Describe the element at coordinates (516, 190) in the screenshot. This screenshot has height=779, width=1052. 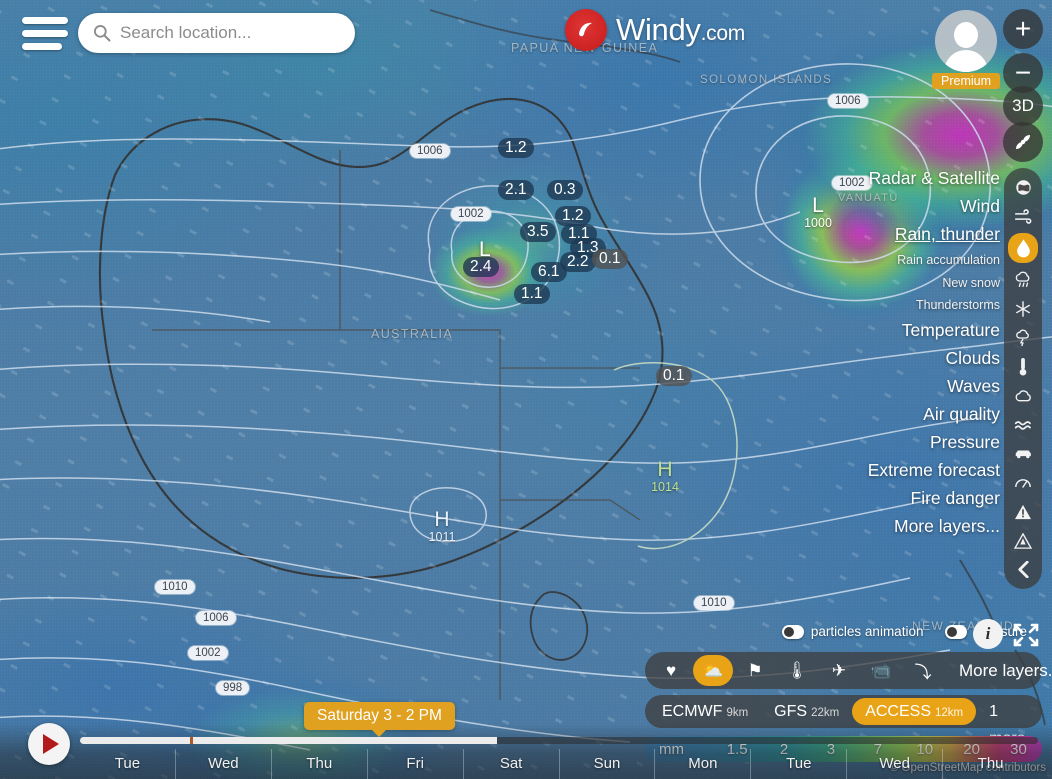
I see `rain-value-label: 2.1` at that location.